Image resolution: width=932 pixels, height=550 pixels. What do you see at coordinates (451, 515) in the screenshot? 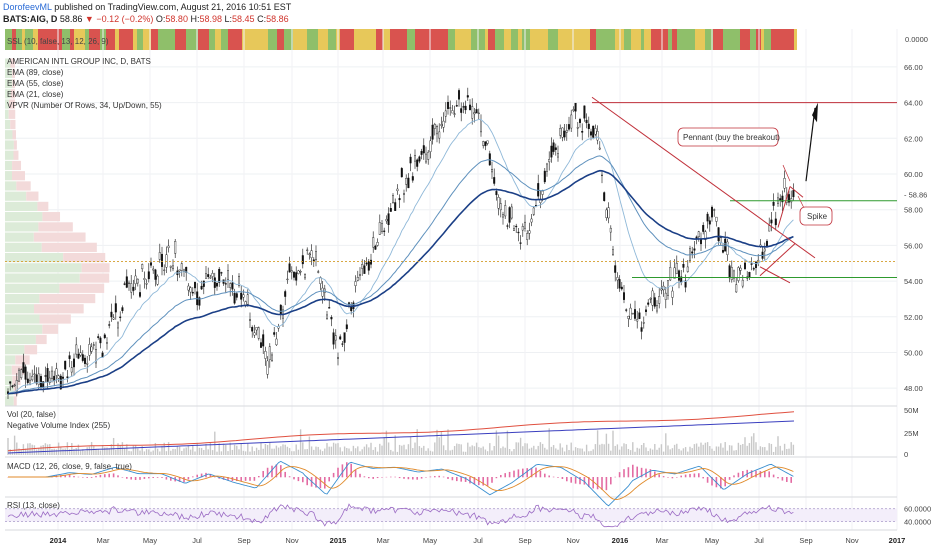
I see `rsi-band` at bounding box center [451, 515].